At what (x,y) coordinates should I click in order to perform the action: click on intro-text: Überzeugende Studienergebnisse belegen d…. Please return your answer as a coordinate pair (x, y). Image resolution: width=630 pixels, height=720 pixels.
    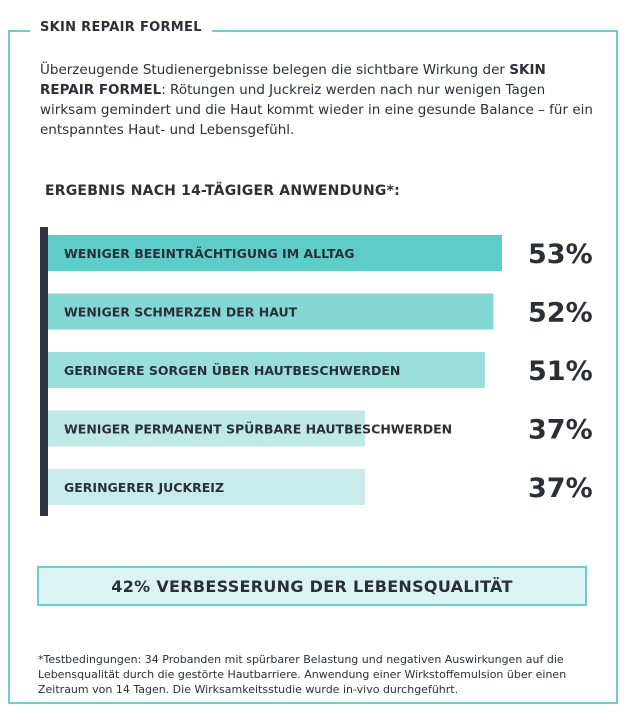
    Looking at the image, I should click on (320, 100).